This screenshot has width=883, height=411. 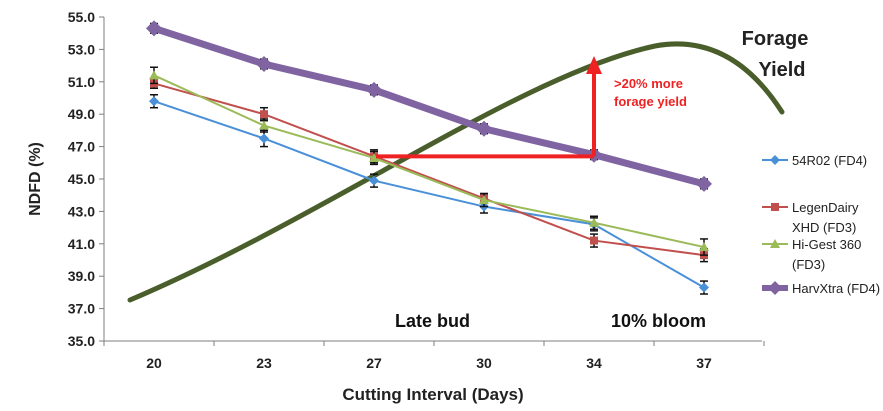 I want to click on y-tick-label: 47.0, so click(x=81, y=147).